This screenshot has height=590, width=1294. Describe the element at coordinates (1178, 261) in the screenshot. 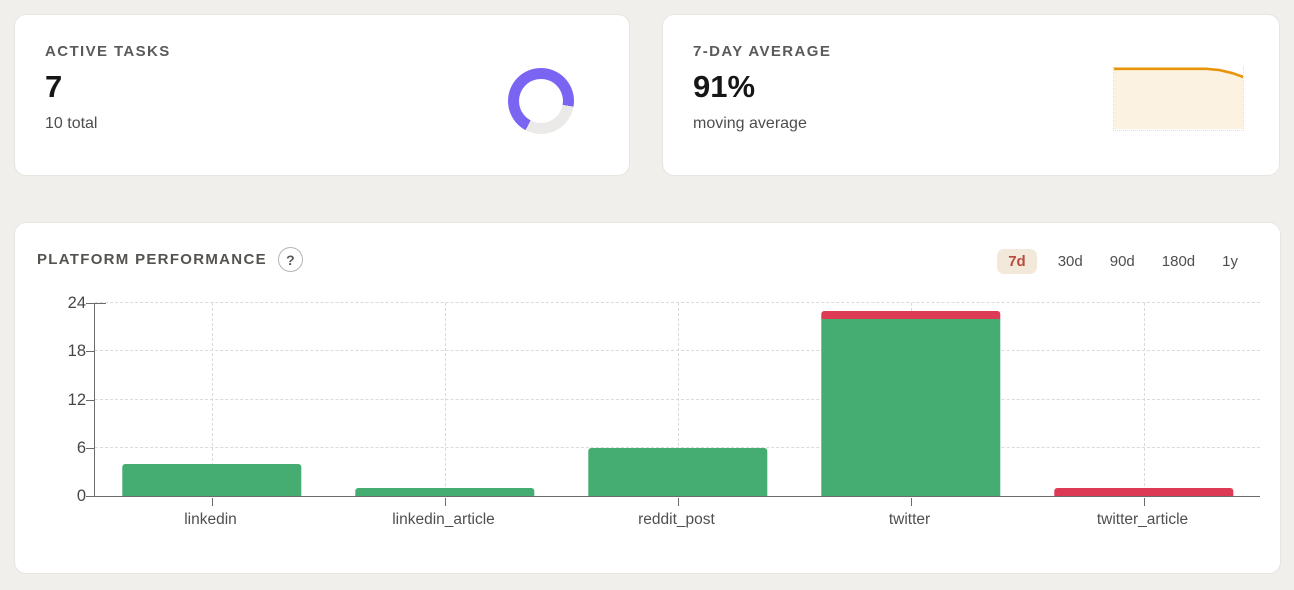

I see `range-option-180d: 180d` at that location.